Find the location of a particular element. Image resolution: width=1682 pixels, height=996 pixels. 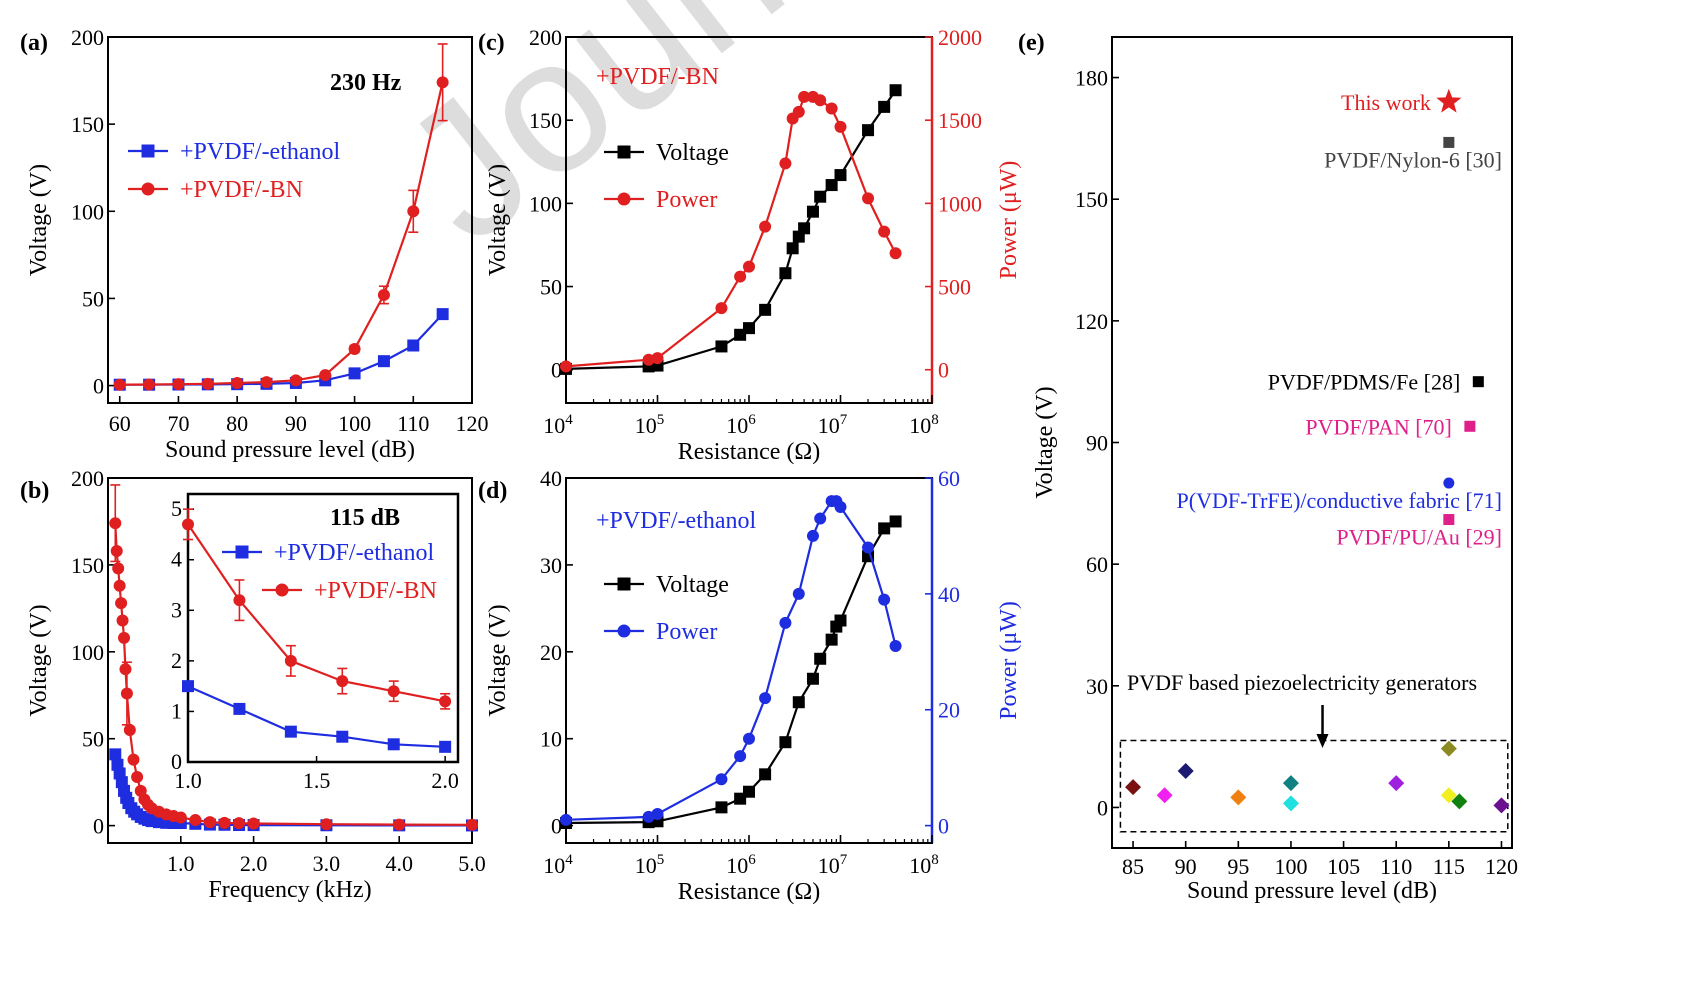

x-tick-label: 85 is located at coordinates (1133, 866).